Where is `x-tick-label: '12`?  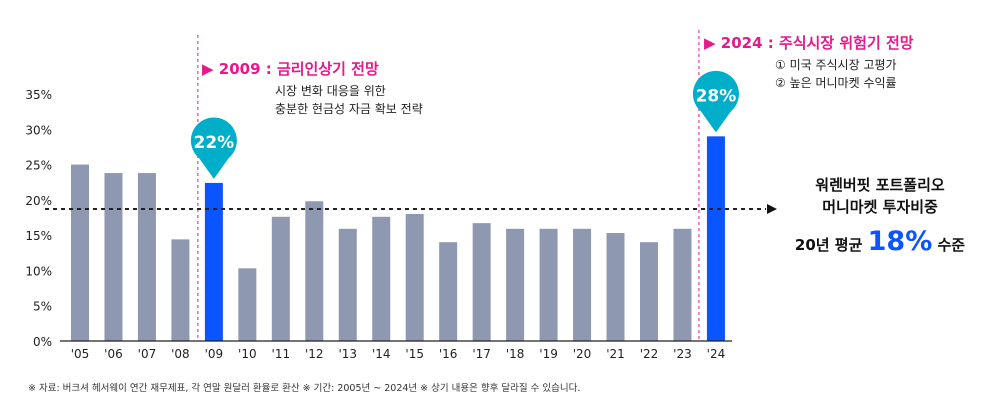 x-tick-label: '12 is located at coordinates (314, 354).